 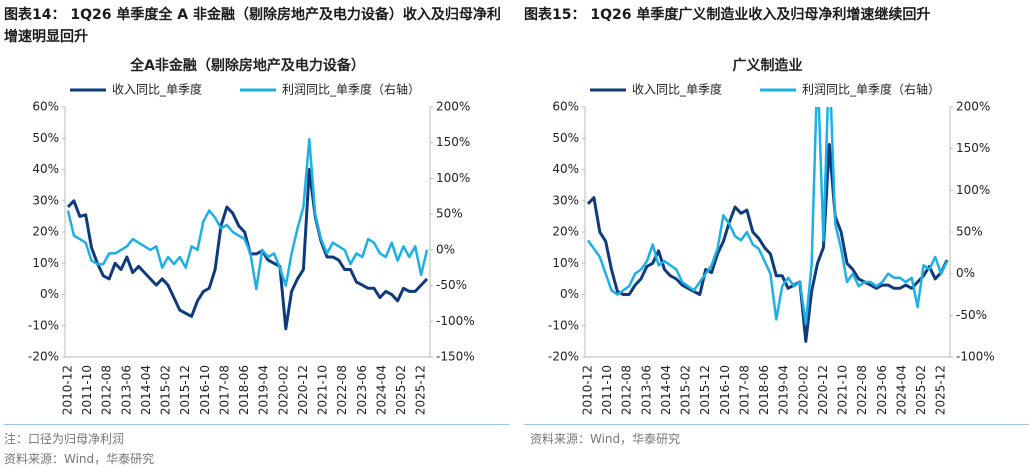 What do you see at coordinates (247, 65) in the screenshot?
I see `chart-title: 全A非金融（剔除房地产及电力设备）` at bounding box center [247, 65].